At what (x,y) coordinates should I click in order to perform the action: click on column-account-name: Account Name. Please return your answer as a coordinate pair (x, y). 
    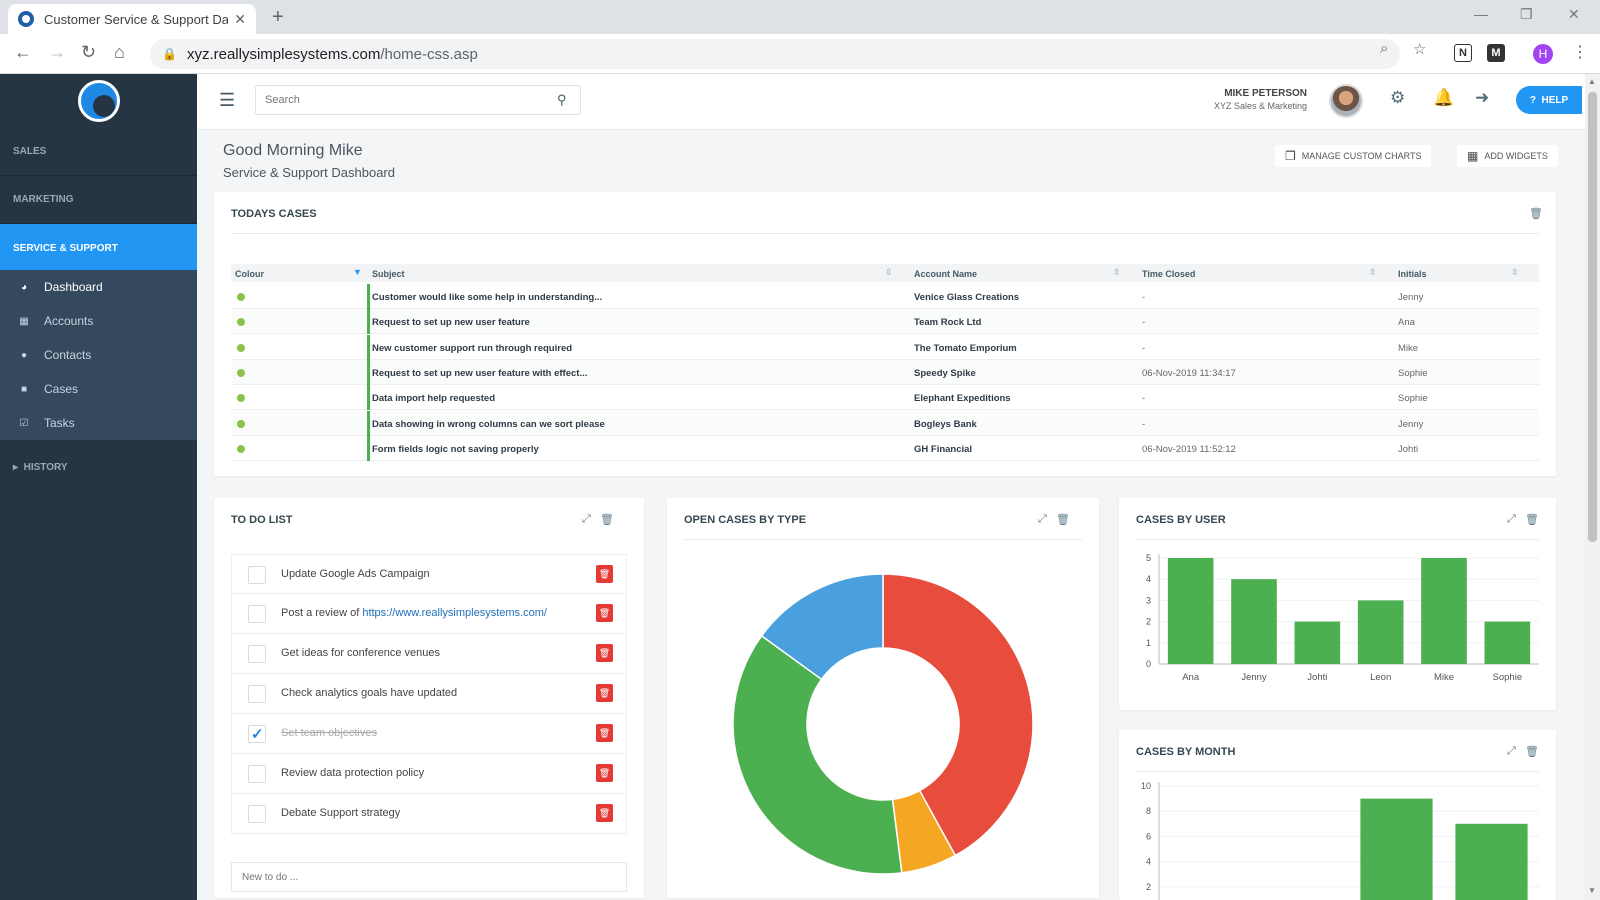
    Looking at the image, I should click on (946, 274).